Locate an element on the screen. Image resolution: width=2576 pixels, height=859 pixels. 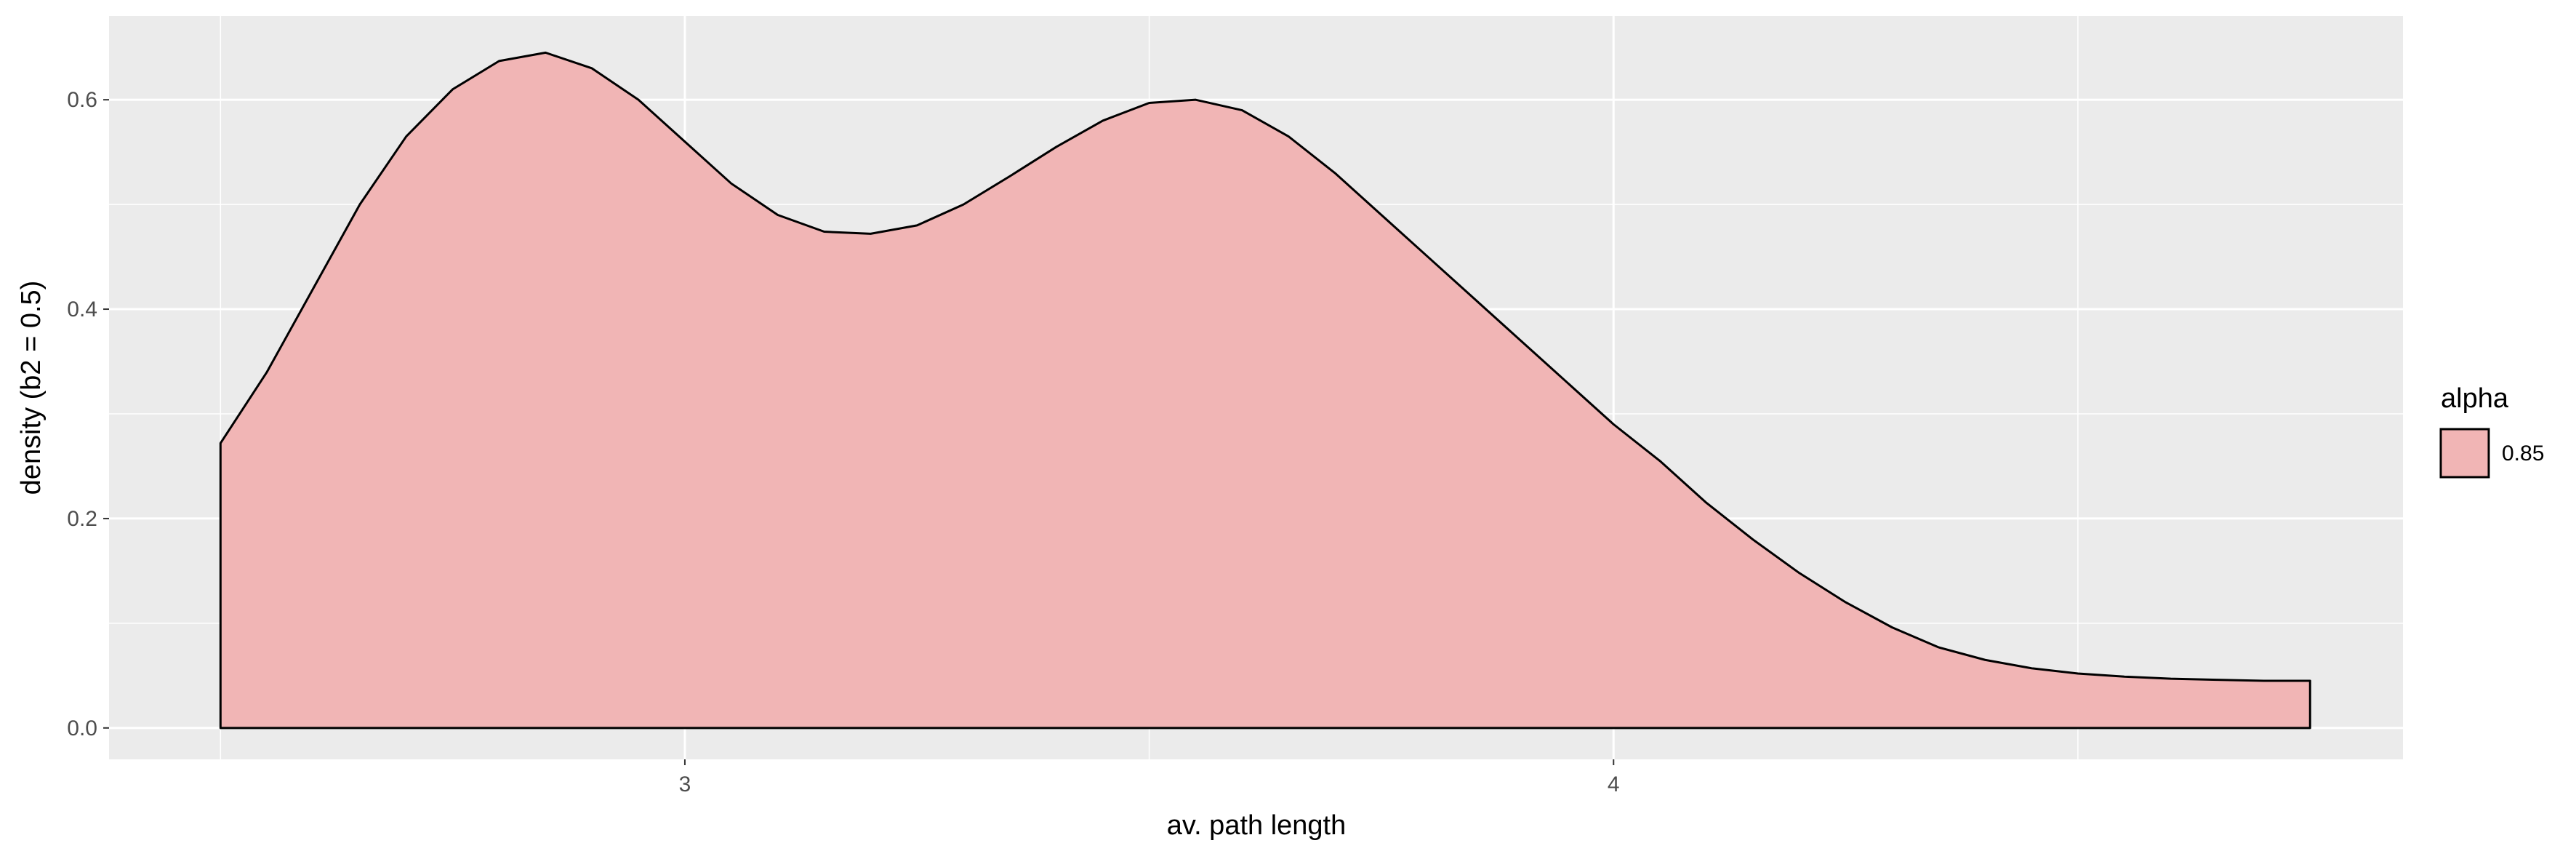
y-tick-label: 0.2 is located at coordinates (82, 519).